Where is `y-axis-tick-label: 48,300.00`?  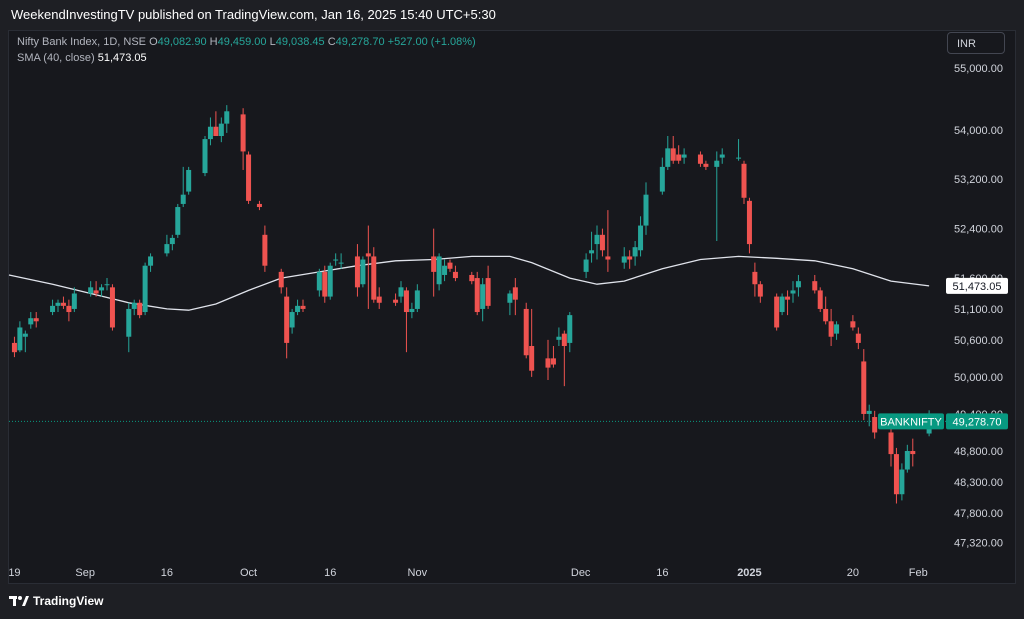
y-axis-tick-label: 48,300.00 is located at coordinates (978, 483).